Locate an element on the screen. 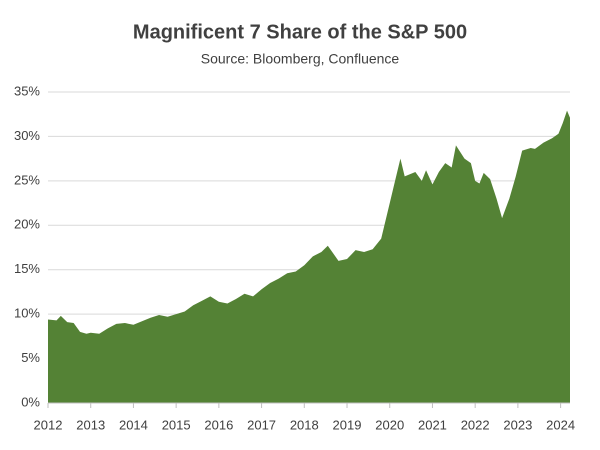 This screenshot has height=450, width=600. x-tick-label: 2024 is located at coordinates (560, 424).